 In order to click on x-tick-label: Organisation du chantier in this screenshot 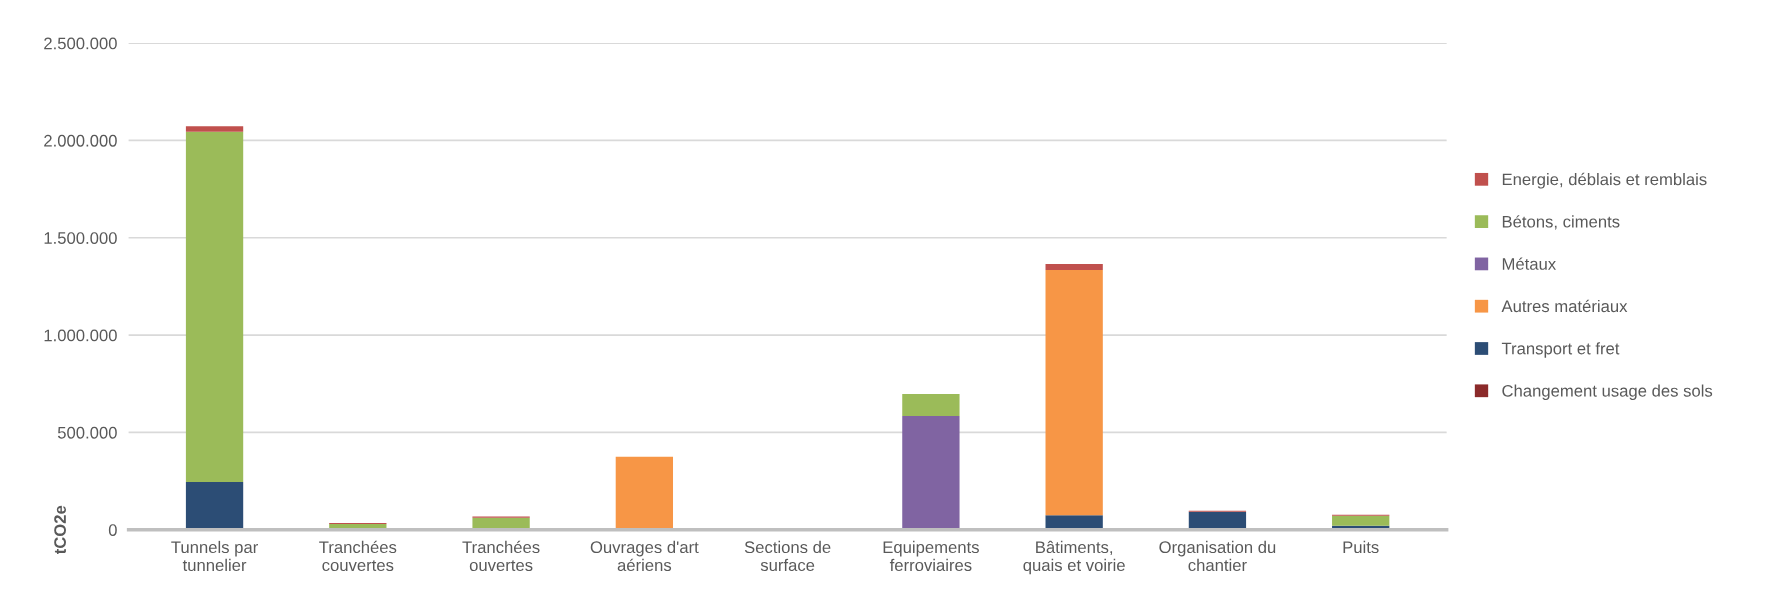, I will do `click(1217, 556)`.